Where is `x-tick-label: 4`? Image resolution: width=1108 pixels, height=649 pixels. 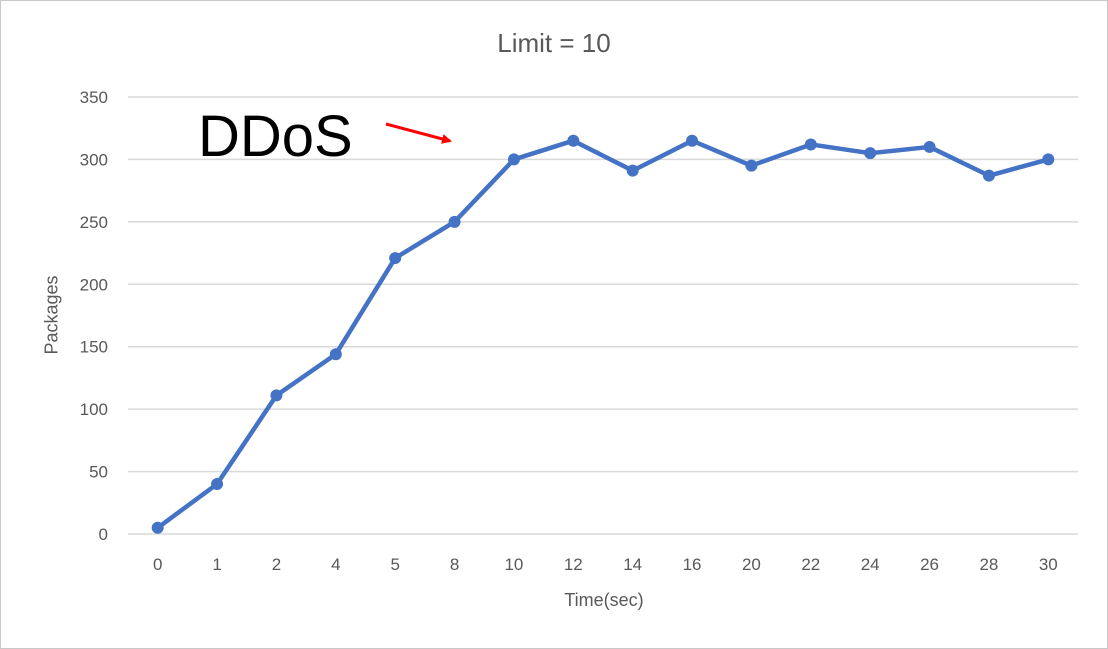 x-tick-label: 4 is located at coordinates (335, 564).